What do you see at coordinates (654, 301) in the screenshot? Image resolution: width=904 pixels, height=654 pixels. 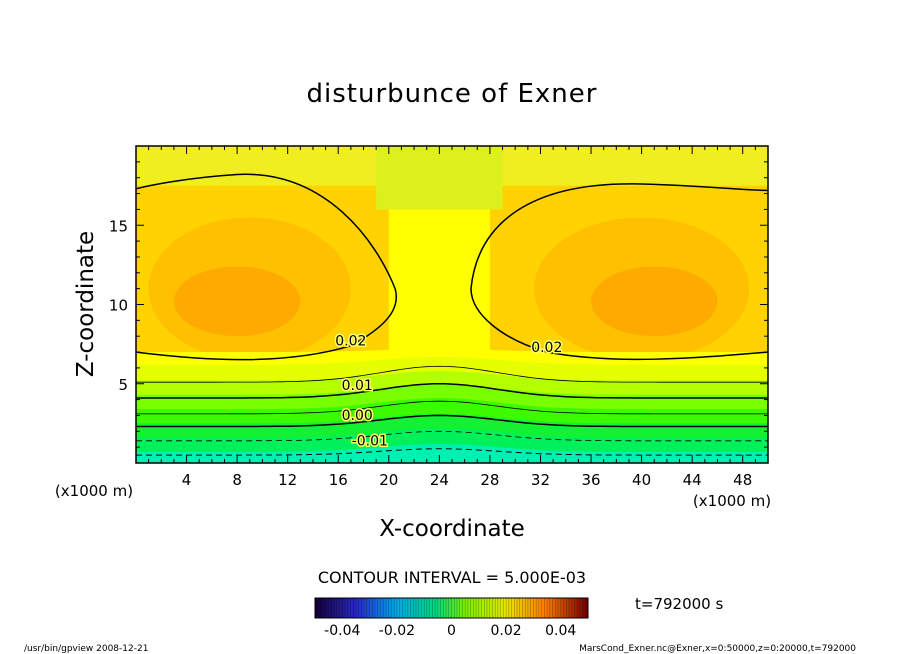 I see `fill-core-right-inner` at bounding box center [654, 301].